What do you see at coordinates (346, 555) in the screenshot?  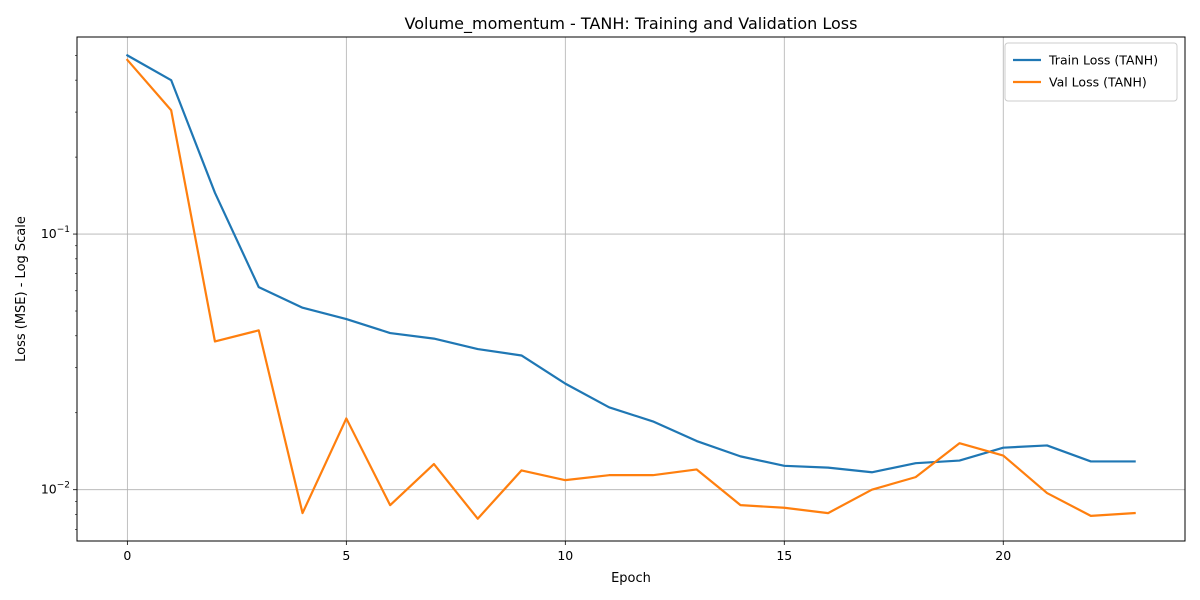 I see `x-tick-label: 5` at bounding box center [346, 555].